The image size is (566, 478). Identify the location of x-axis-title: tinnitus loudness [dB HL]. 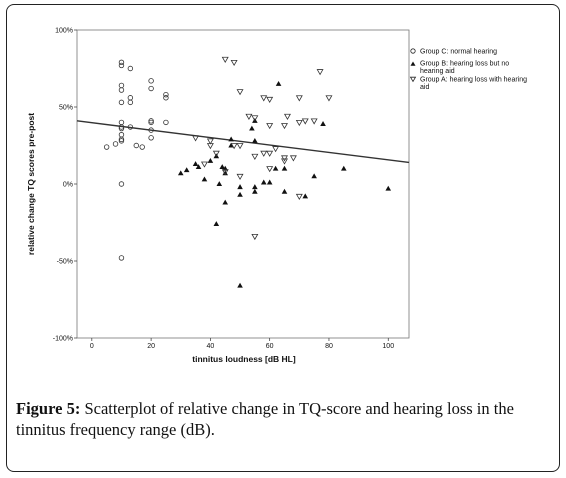
(244, 359).